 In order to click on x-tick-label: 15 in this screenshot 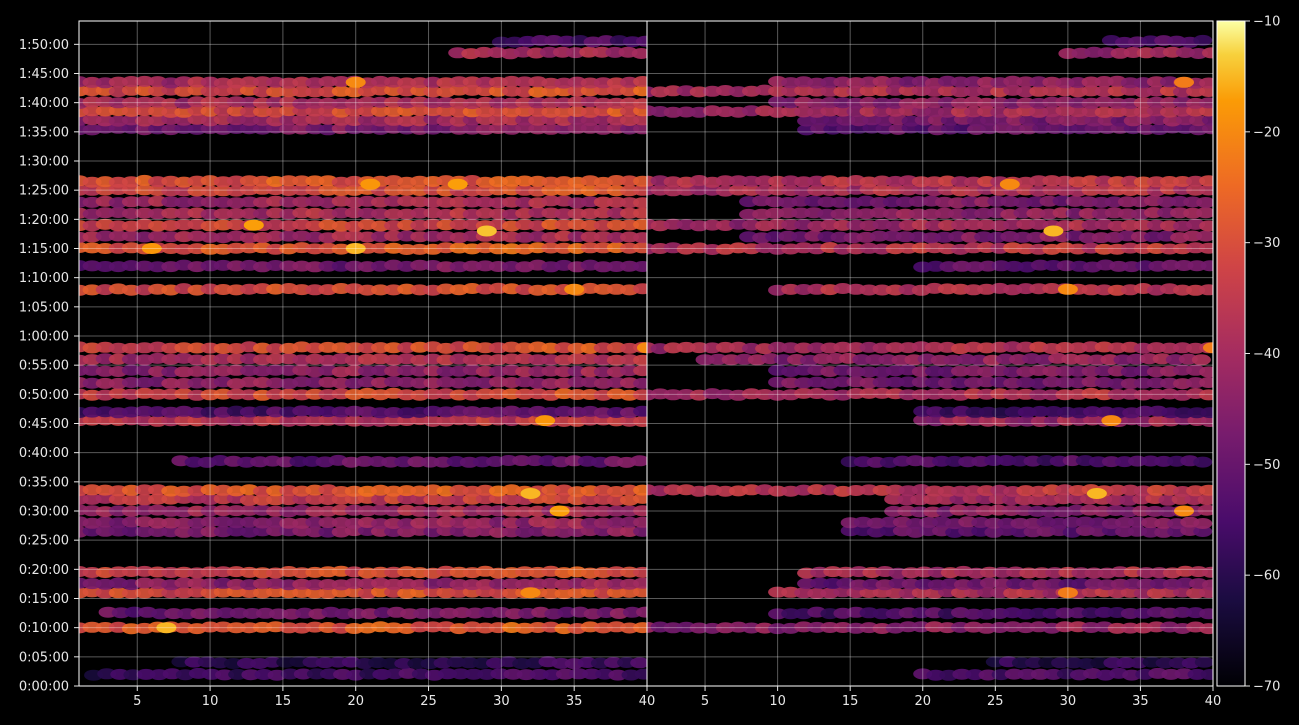, I will do `click(283, 701)`.